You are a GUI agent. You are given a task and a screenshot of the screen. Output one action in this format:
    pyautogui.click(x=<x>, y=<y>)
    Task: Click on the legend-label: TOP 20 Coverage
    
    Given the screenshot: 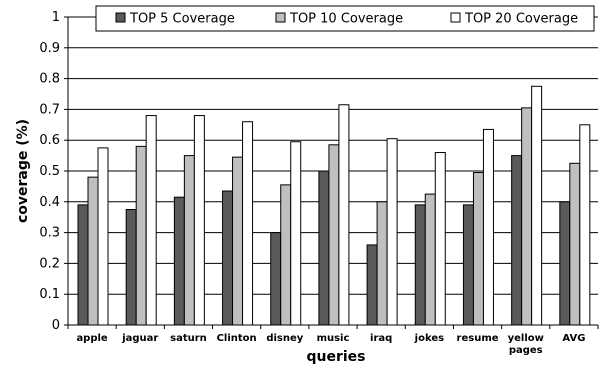 What is the action you would take?
    pyautogui.click(x=521, y=19)
    